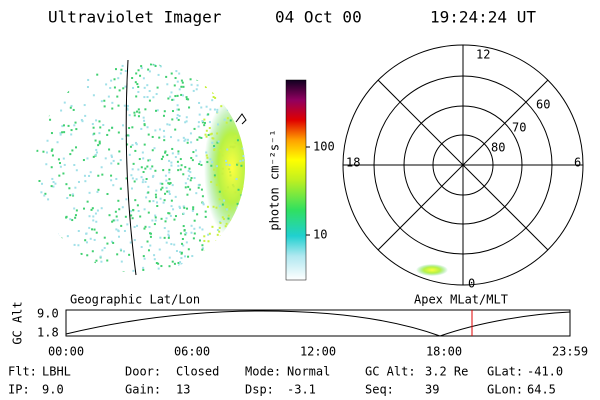 The height and width of the screenshot is (400, 600). What do you see at coordinates (498, 148) in the screenshot?
I see `lat-label: 80` at bounding box center [498, 148].